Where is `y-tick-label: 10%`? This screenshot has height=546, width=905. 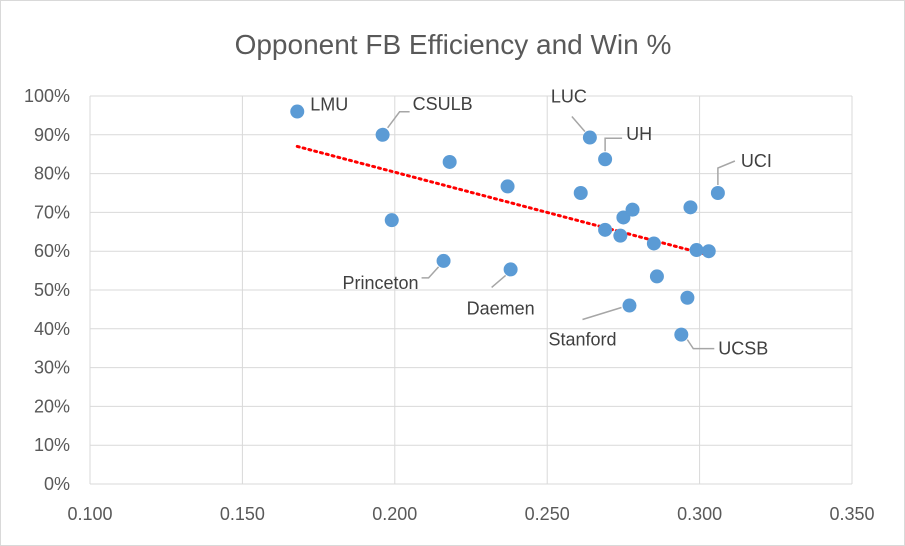 y-tick-label: 10% is located at coordinates (52, 445).